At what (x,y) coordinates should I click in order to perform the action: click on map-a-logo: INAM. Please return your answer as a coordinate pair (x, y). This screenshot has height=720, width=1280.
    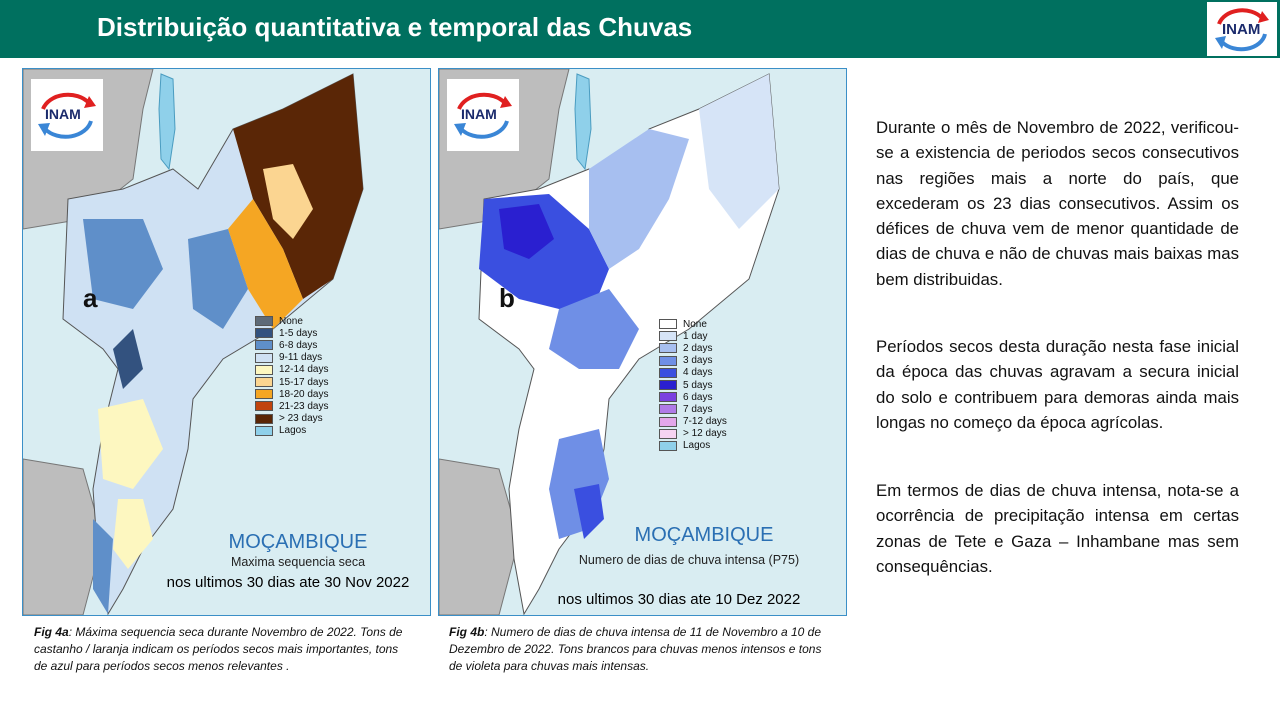
    Looking at the image, I should click on (67, 115).